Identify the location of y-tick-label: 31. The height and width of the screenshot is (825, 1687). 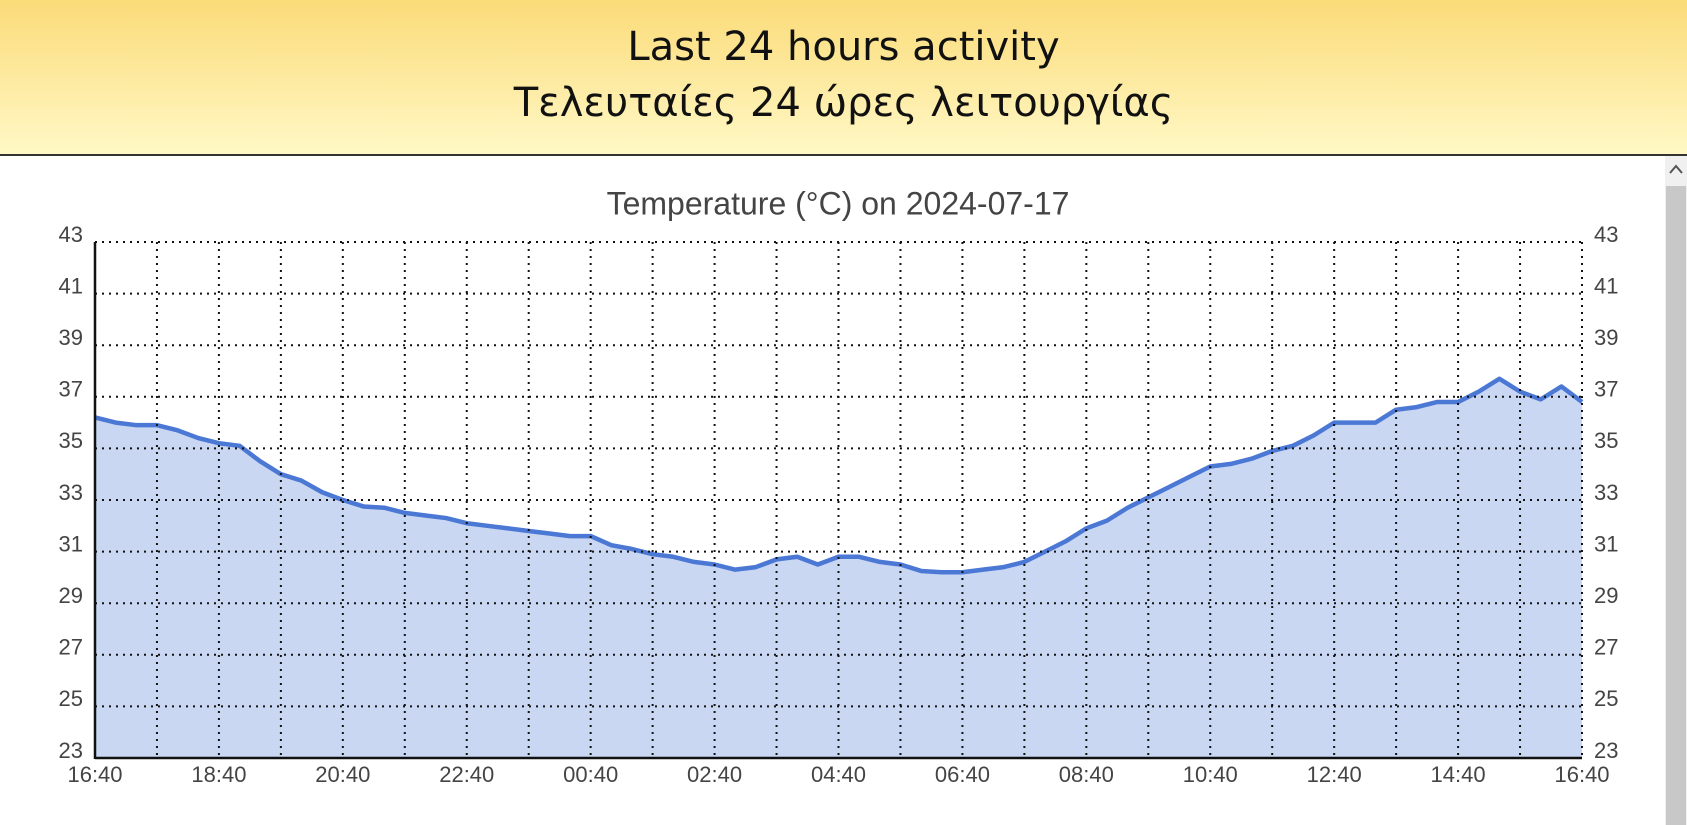
(71, 543).